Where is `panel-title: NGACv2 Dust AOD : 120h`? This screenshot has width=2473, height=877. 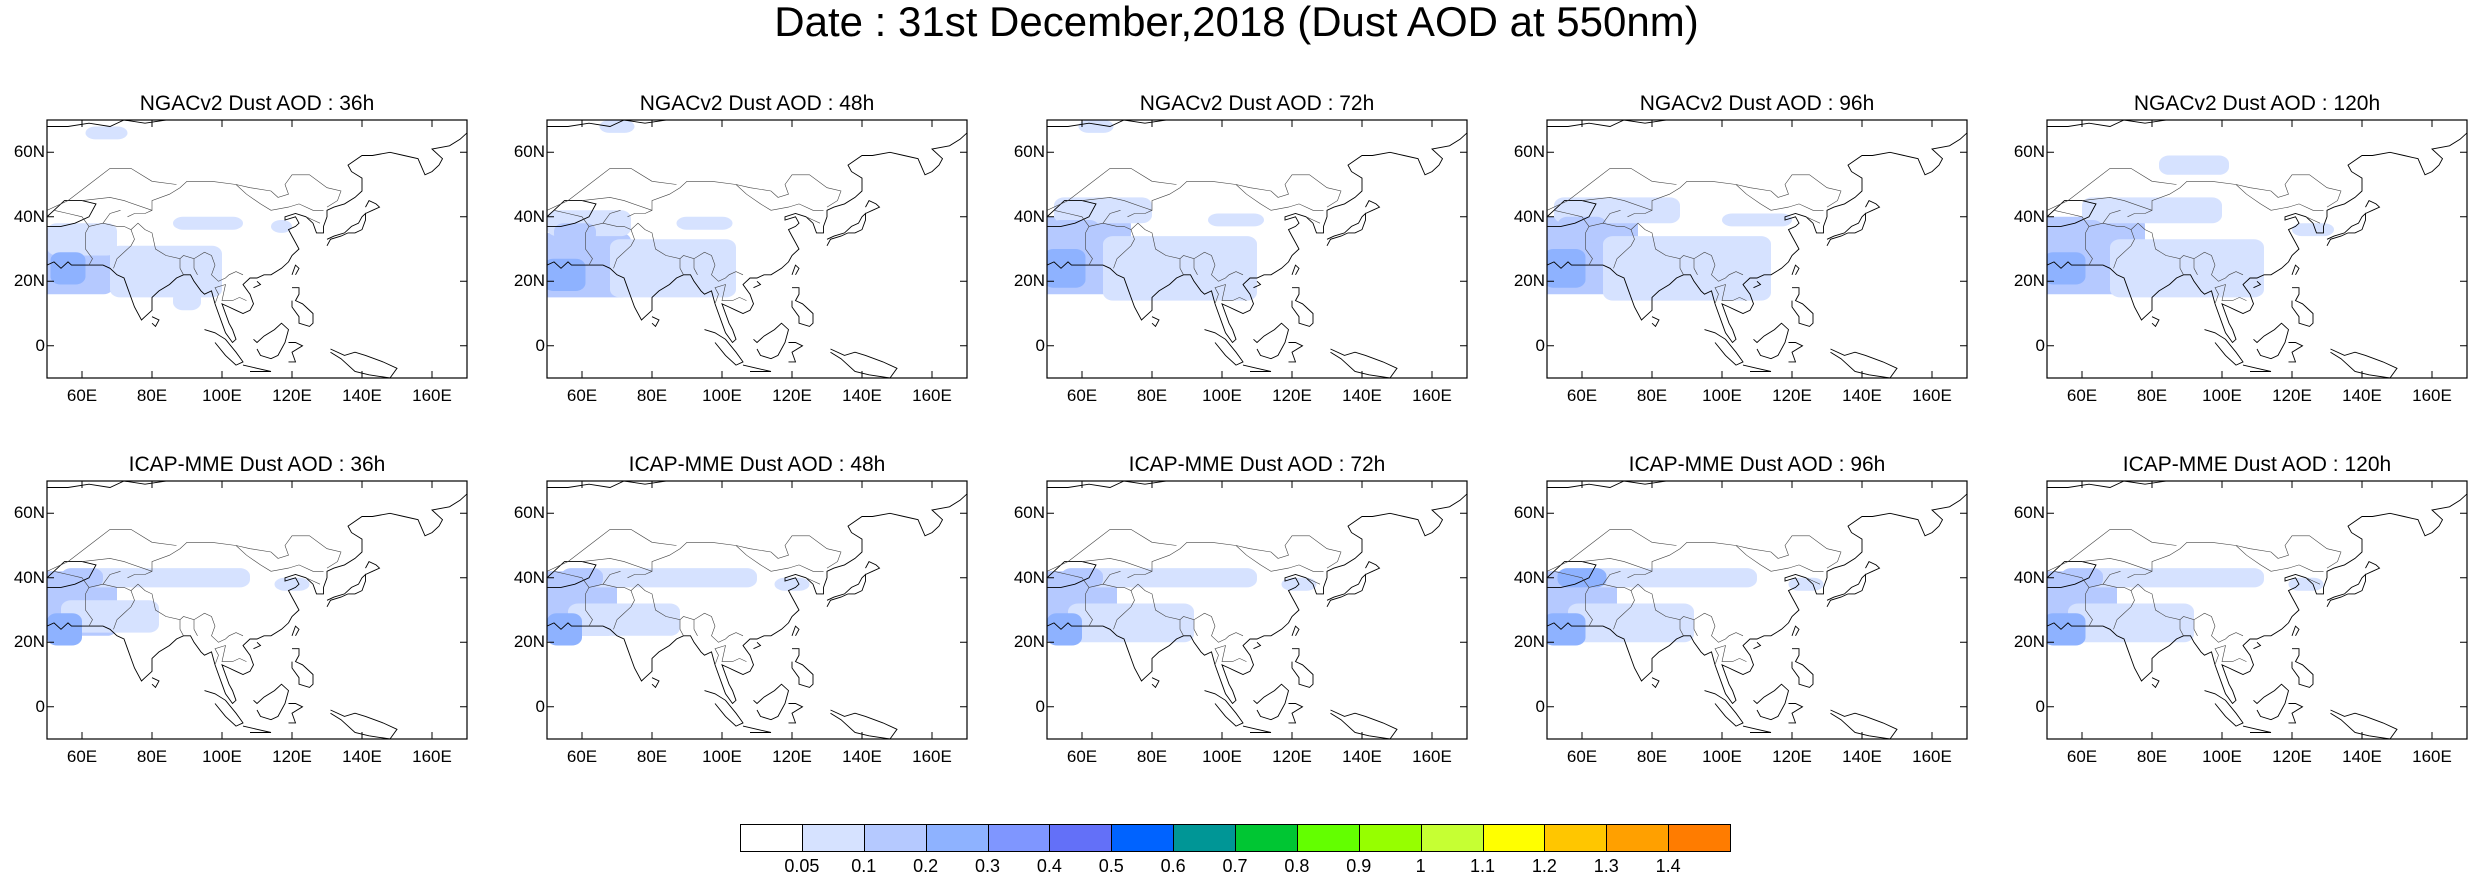 panel-title: NGACv2 Dust AOD : 120h is located at coordinates (2257, 103).